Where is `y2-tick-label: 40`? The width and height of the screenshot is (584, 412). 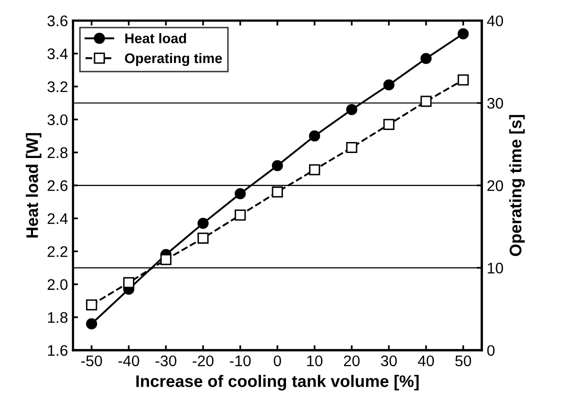
y2-tick-label: 40 is located at coordinates (495, 20).